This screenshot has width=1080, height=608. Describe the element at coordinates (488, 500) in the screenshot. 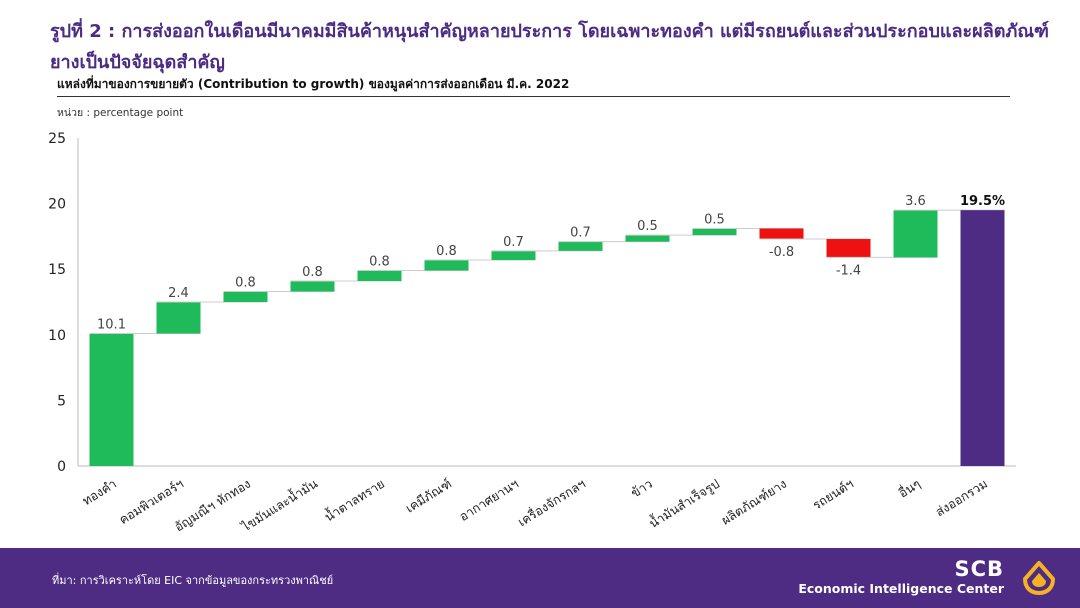

I see `x-tick-label: อากาศยานฯ` at that location.